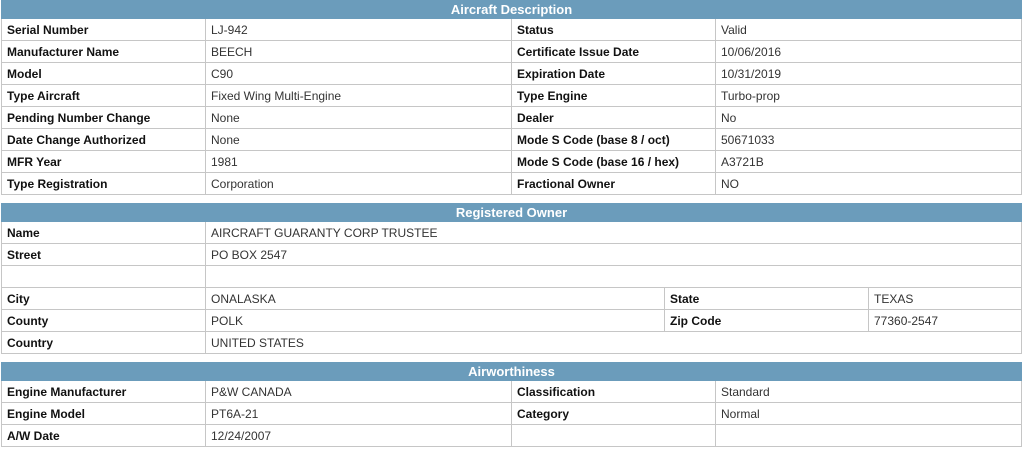  I want to click on state-label: State, so click(766, 298).